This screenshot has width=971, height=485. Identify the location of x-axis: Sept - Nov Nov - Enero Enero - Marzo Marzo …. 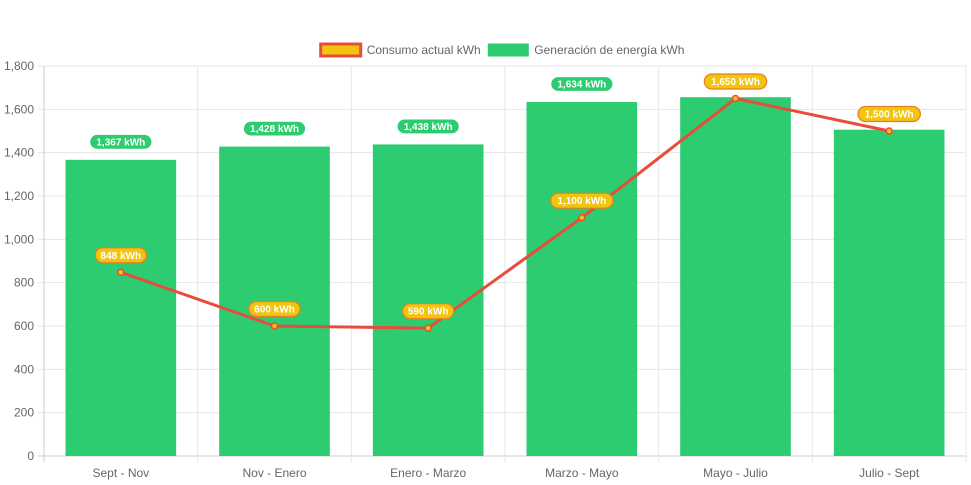
(505, 473).